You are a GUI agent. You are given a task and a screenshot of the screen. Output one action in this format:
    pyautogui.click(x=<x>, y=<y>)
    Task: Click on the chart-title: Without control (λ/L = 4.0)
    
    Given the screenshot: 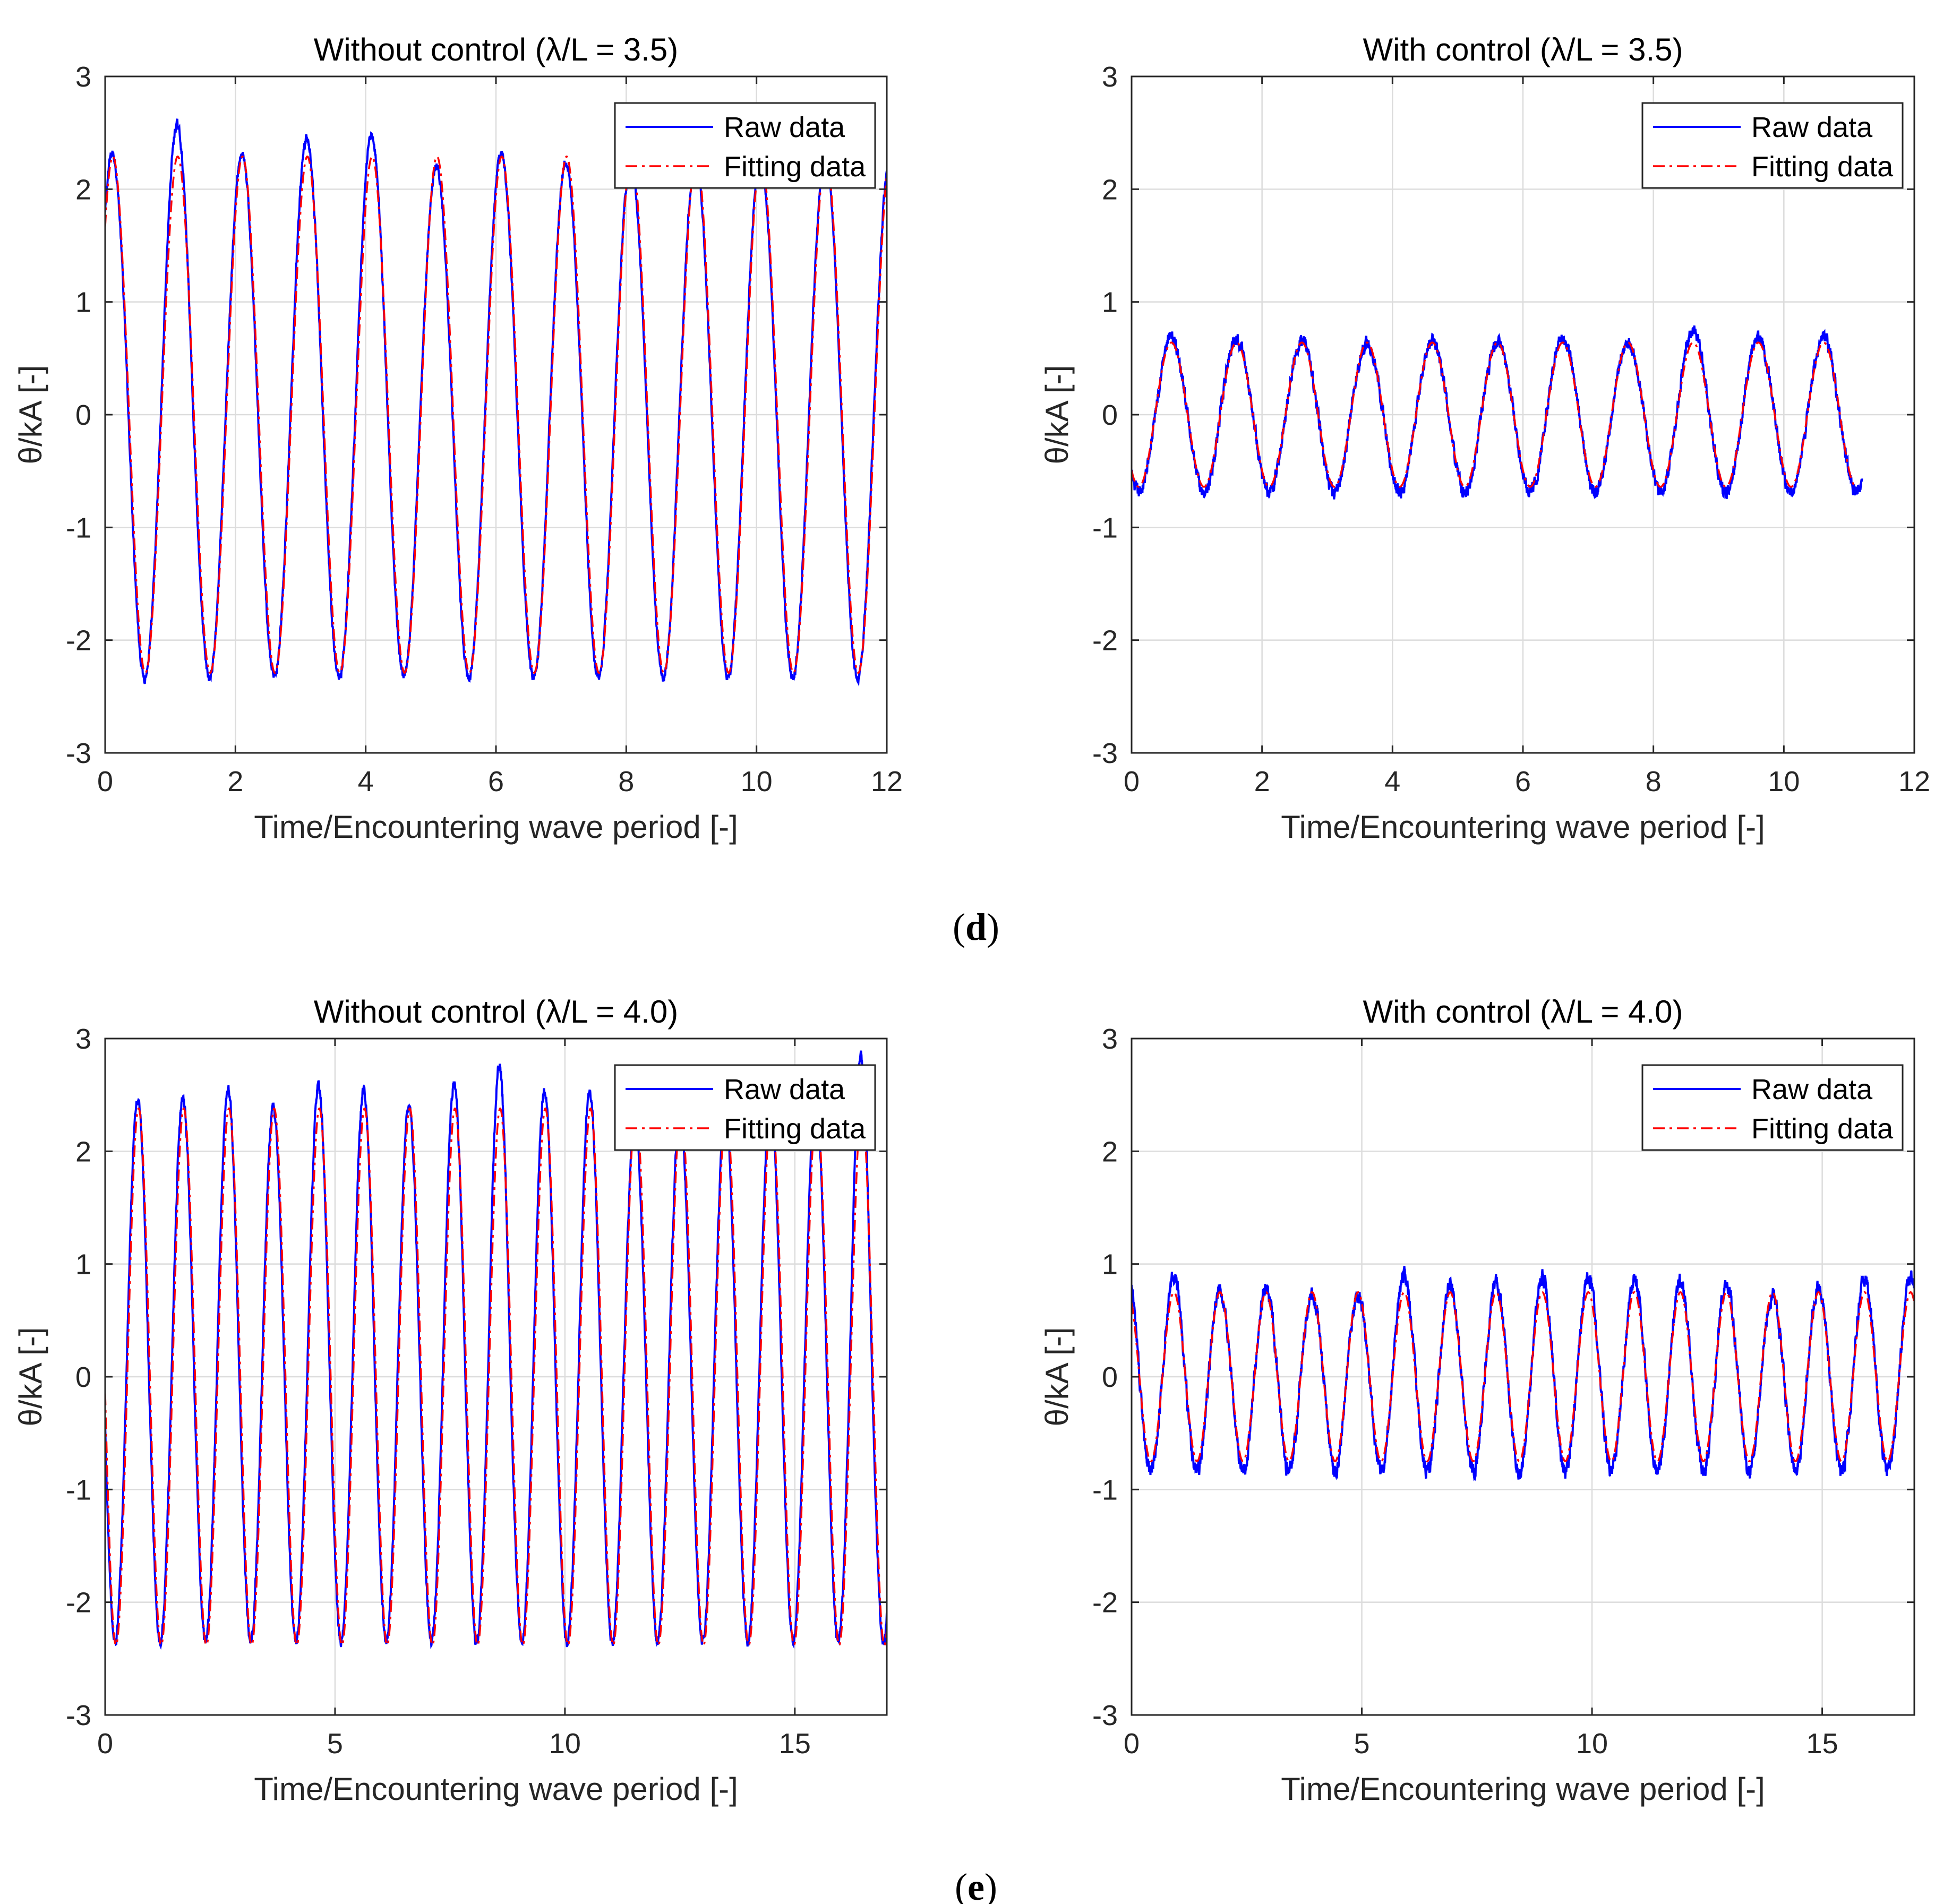 What is the action you would take?
    pyautogui.click(x=496, y=1012)
    